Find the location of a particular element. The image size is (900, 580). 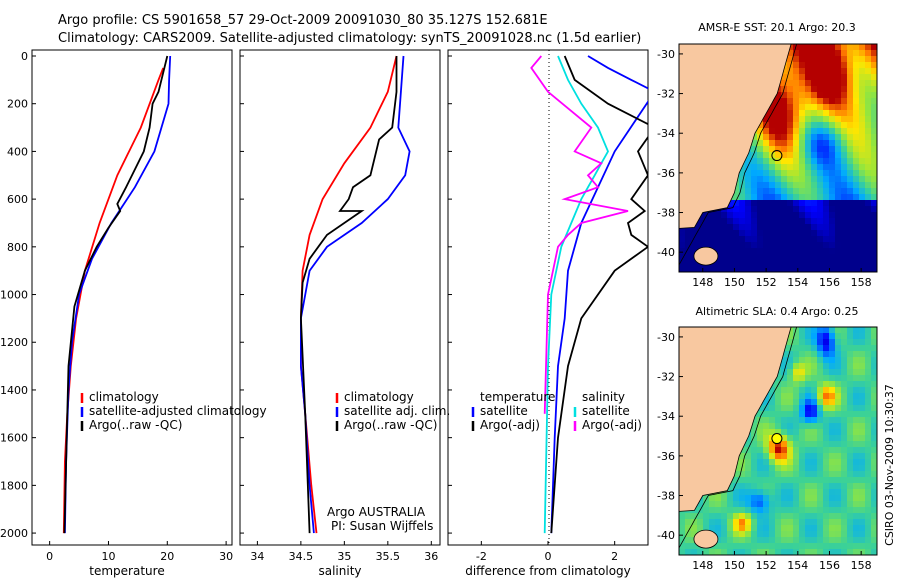

salinity-xtick-label: 35.5 is located at coordinates (388, 556).